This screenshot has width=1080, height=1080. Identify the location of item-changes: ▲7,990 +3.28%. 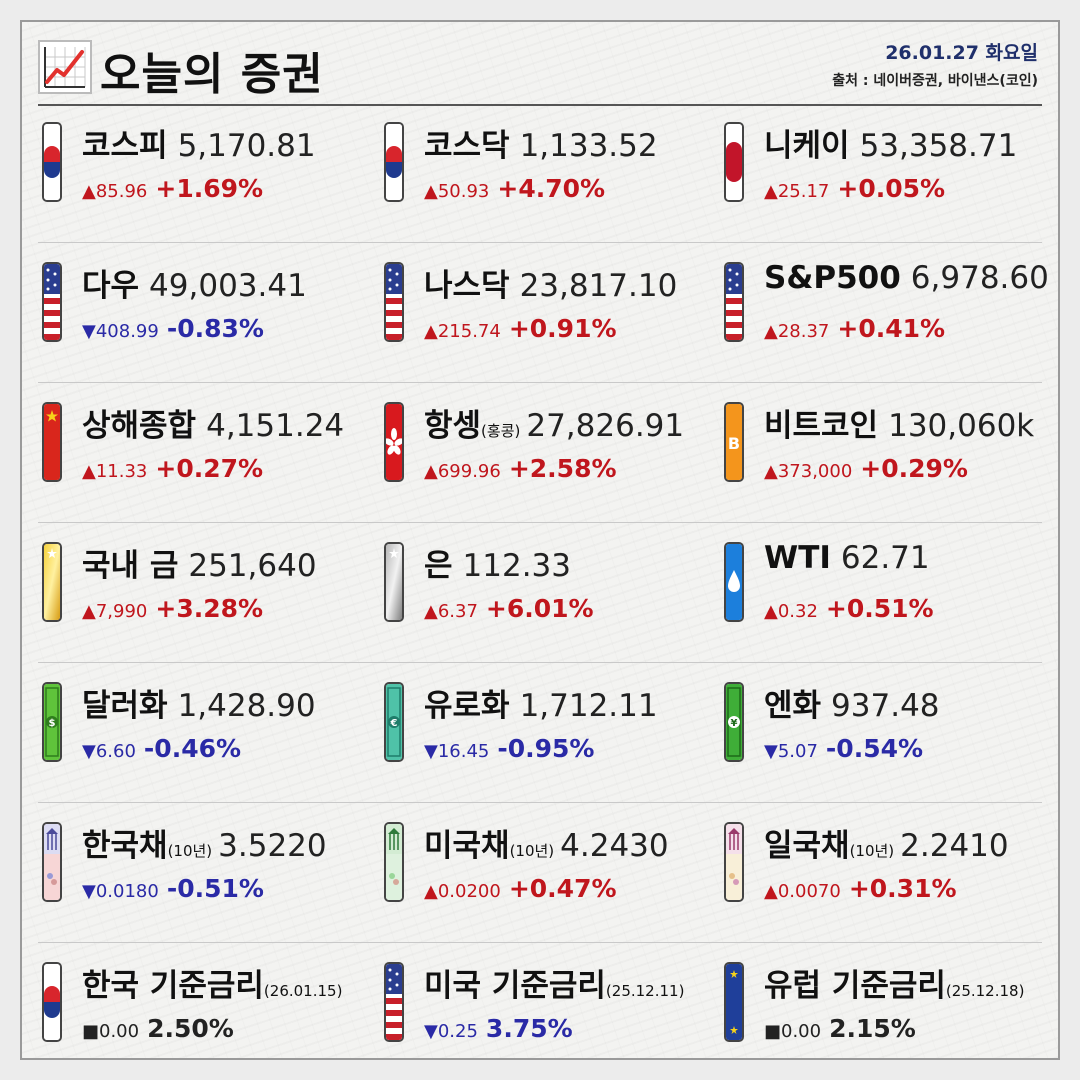
(172, 608).